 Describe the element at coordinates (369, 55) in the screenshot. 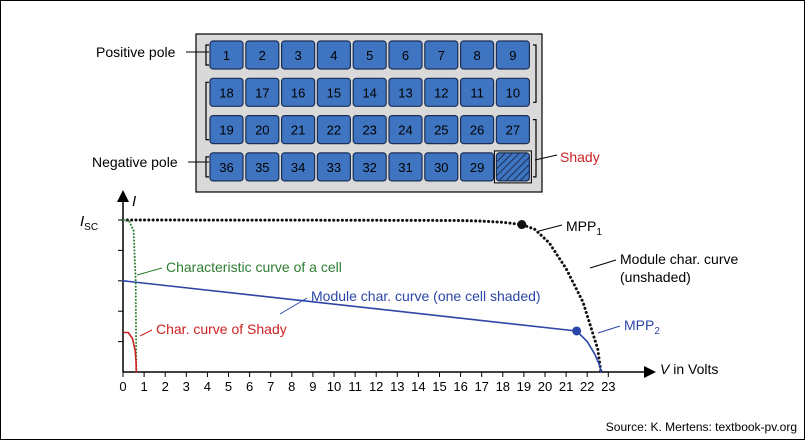

I see `cell-number: 5` at that location.